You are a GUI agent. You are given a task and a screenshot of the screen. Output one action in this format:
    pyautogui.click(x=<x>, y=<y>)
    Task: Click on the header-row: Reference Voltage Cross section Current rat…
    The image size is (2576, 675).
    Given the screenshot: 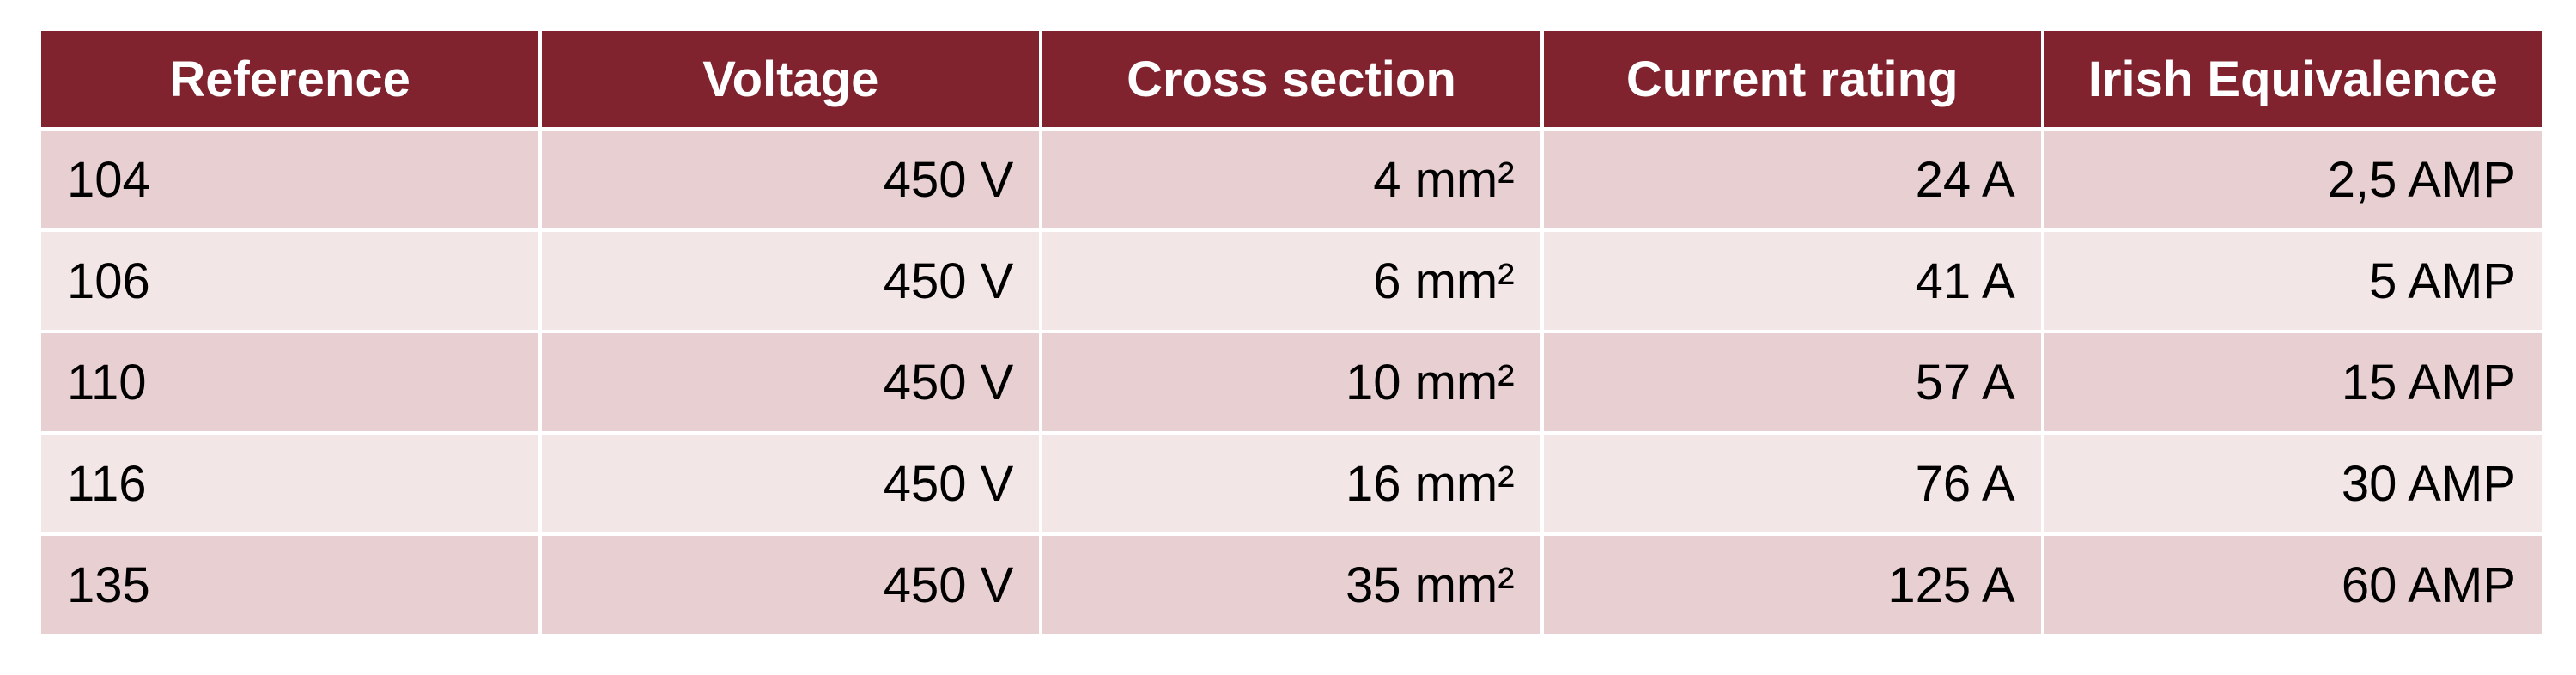 What is the action you would take?
    pyautogui.click(x=1291, y=79)
    